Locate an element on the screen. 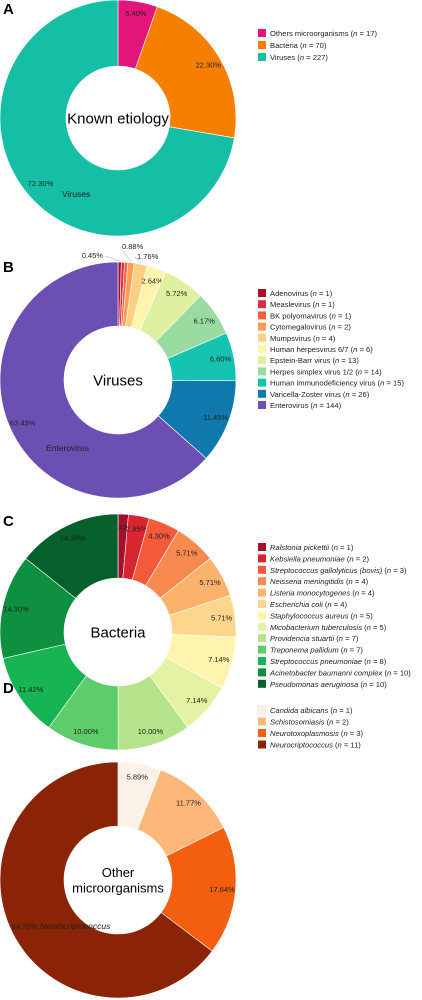 Image resolution: width=422 pixels, height=1000 pixels. legend-entry: Acinetobacter baumanni complex (n = 10) is located at coordinates (340, 672).